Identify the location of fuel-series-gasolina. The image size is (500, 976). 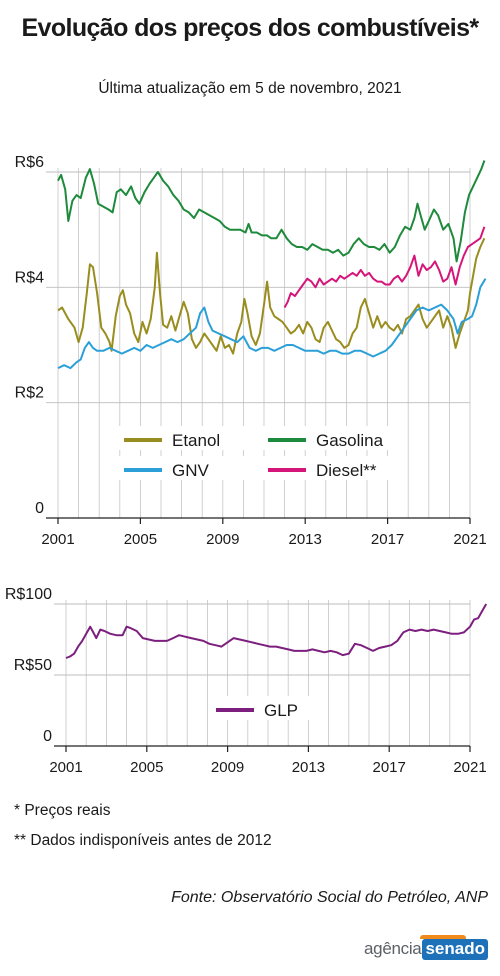
(271, 211).